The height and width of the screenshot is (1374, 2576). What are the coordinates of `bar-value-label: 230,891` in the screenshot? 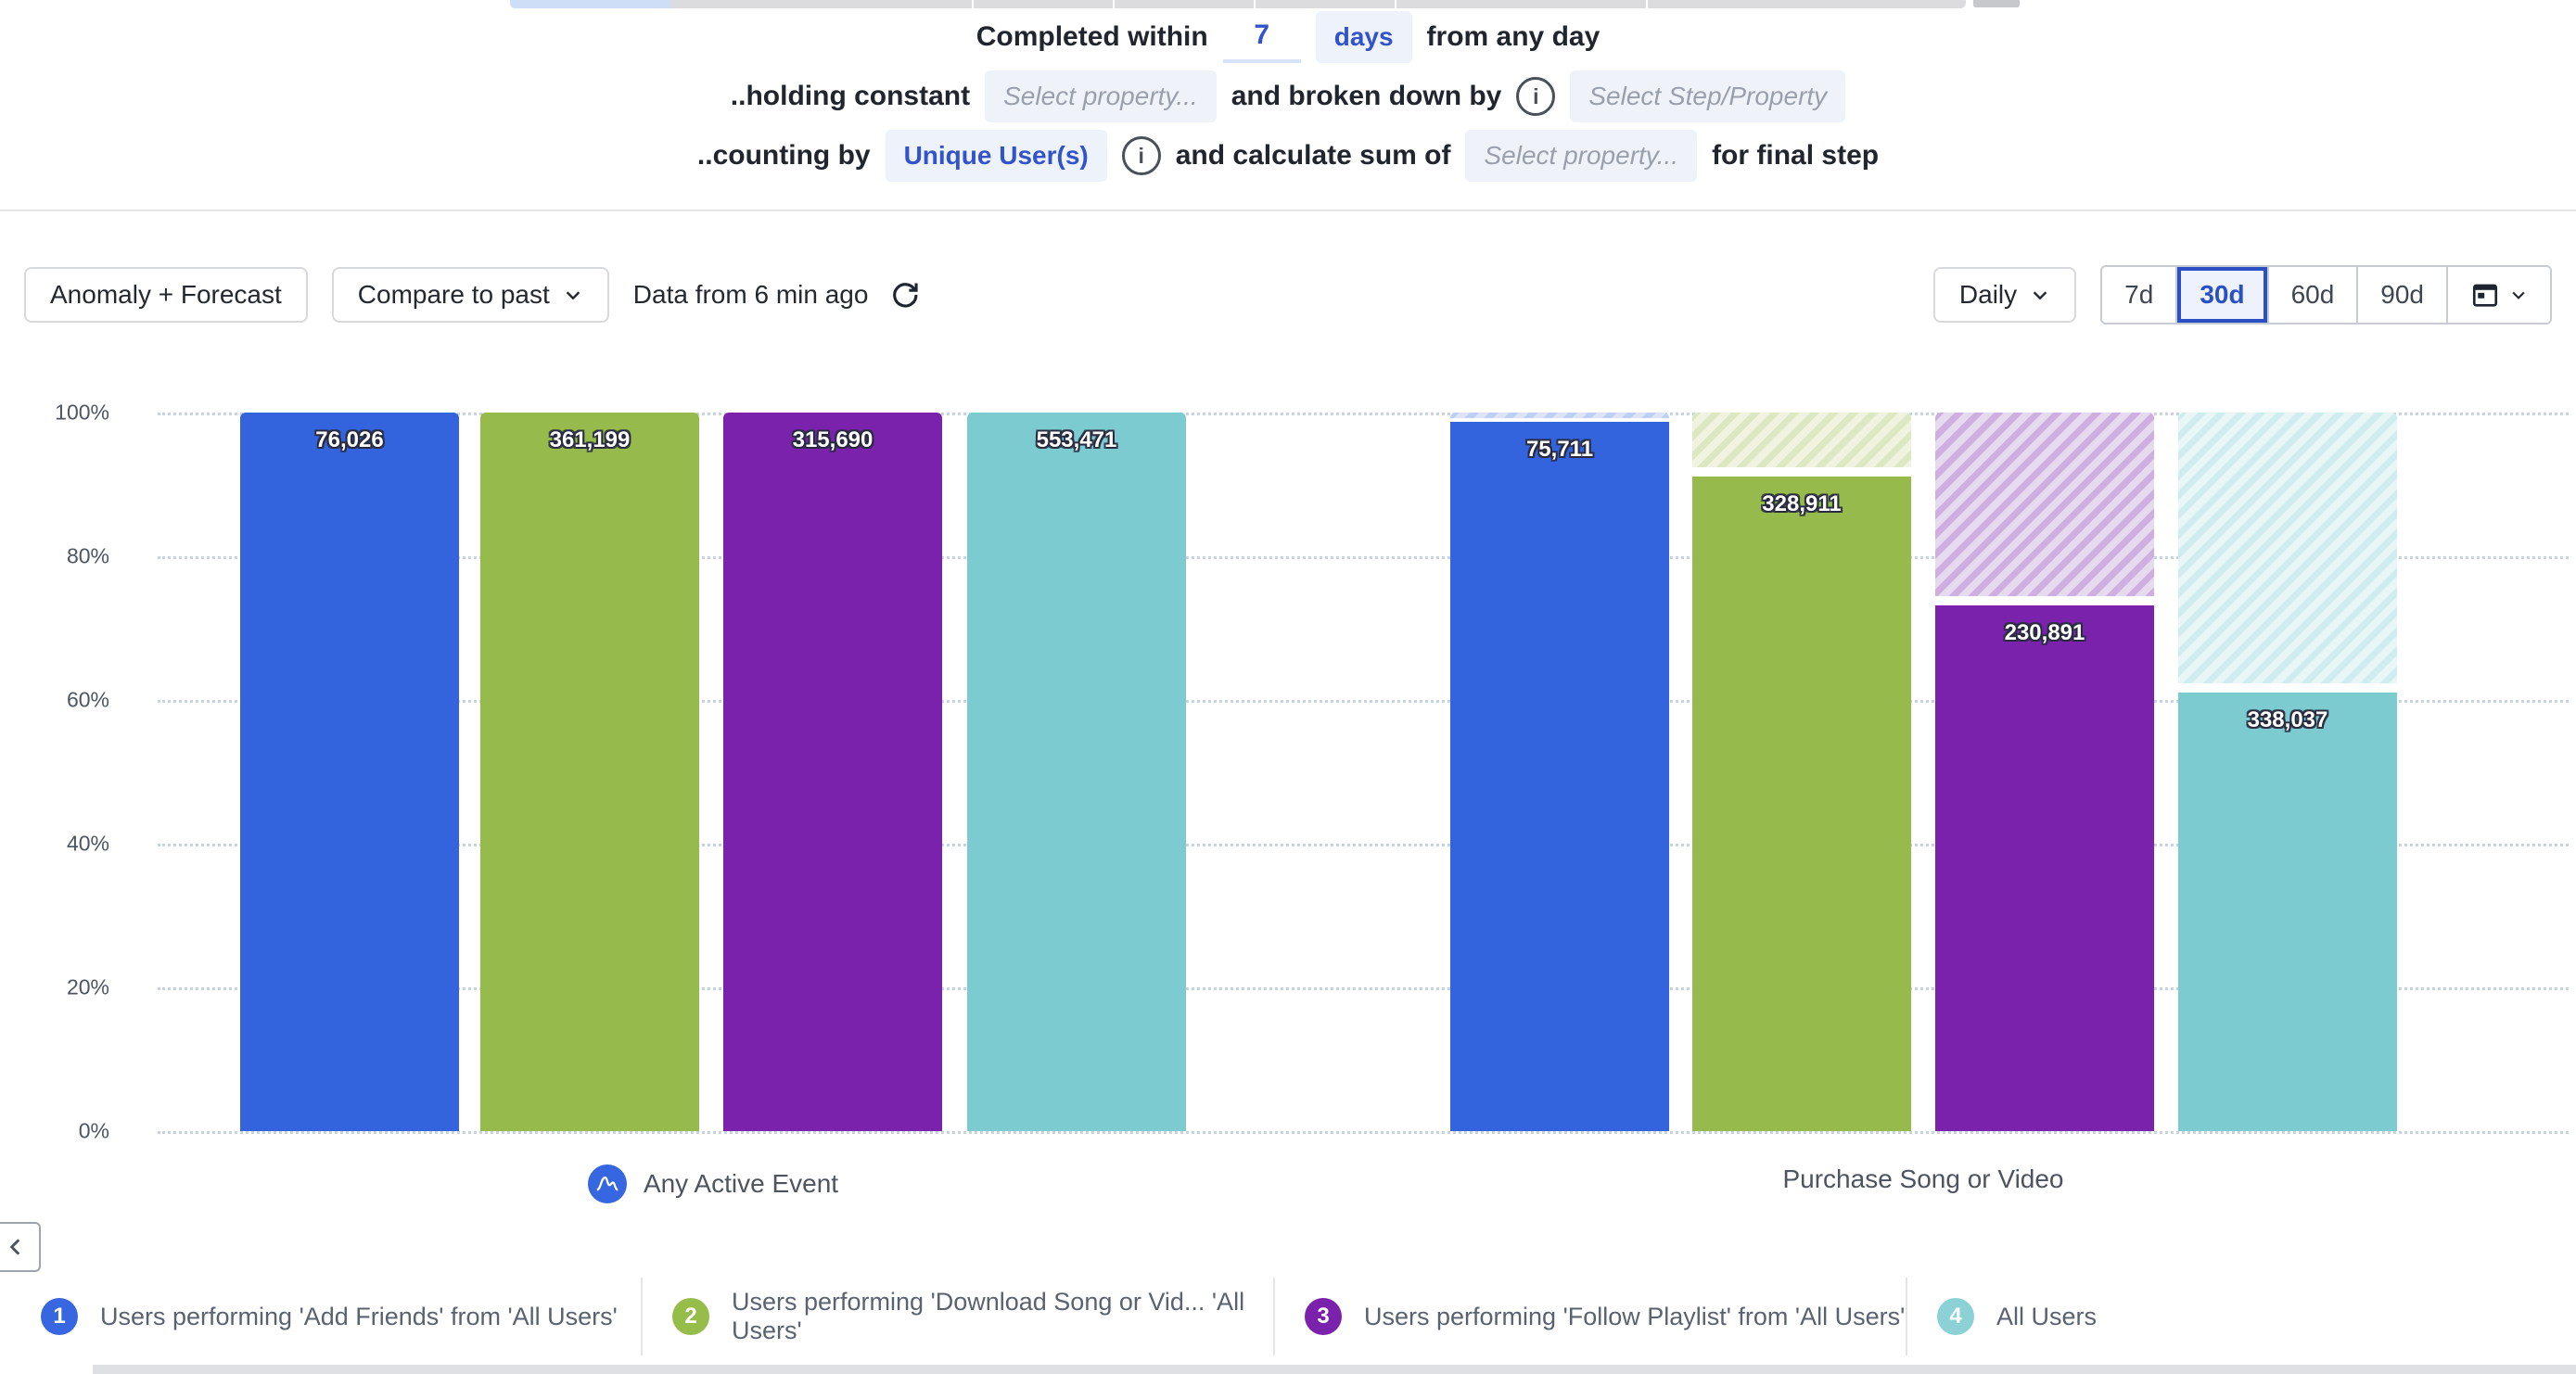 It's located at (2045, 632).